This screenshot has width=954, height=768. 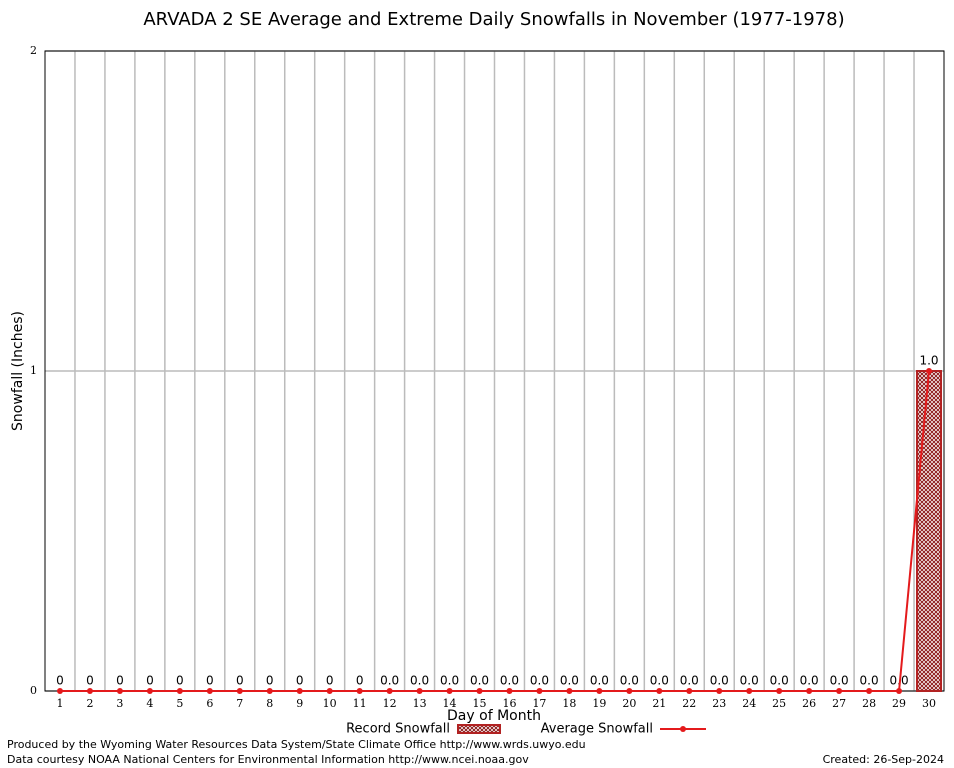 I want to click on x-tick-label: 30, so click(x=929, y=703).